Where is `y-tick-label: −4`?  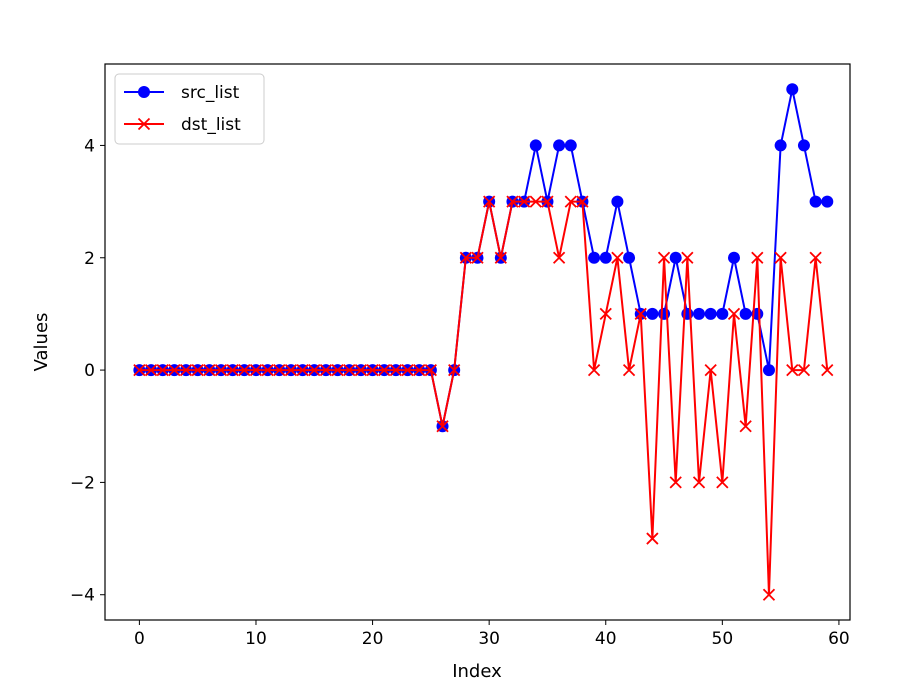
y-tick-label: −4 is located at coordinates (82, 596).